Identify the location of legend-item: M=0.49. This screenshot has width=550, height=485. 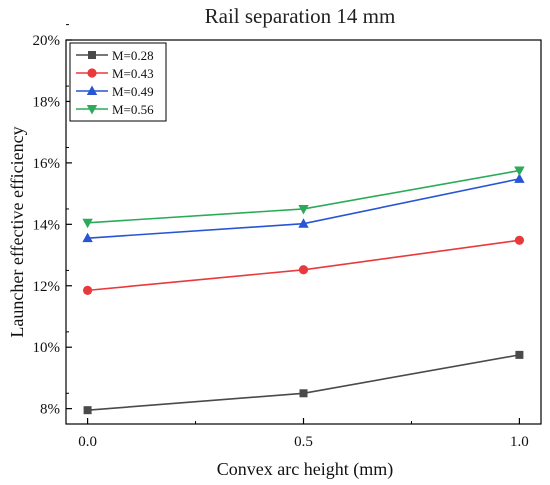
(115, 91).